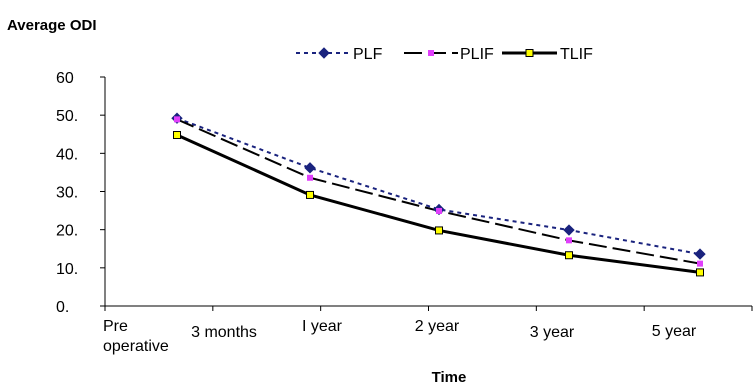 The width and height of the screenshot is (755, 385). Describe the element at coordinates (67, 269) in the screenshot. I see `y-tick-label: 10.` at that location.